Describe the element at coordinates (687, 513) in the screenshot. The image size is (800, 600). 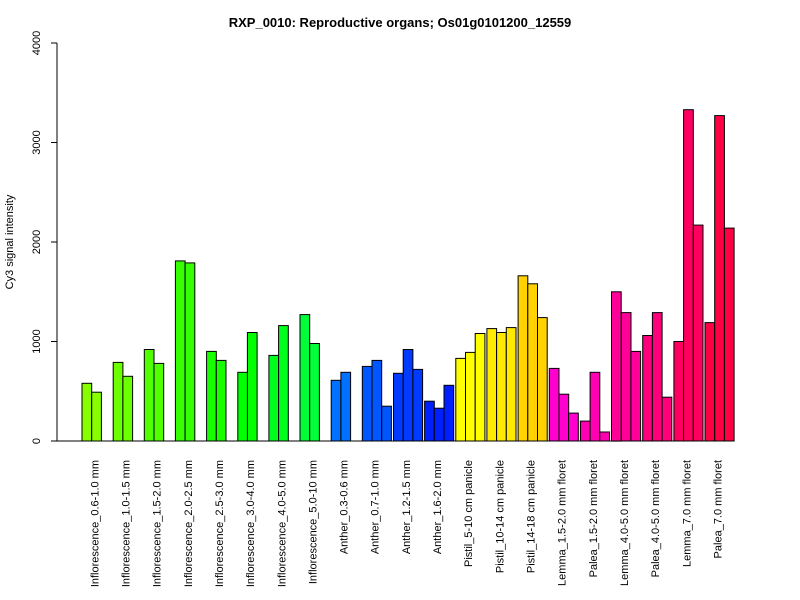
I see `x-tick-label: Lemma_7.0 mm floret` at that location.